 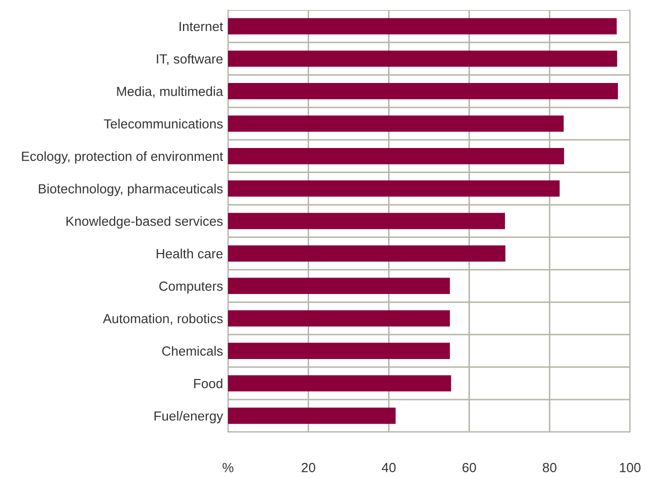 What do you see at coordinates (189, 417) in the screenshot?
I see `y-tick-label: Fuel/energy` at bounding box center [189, 417].